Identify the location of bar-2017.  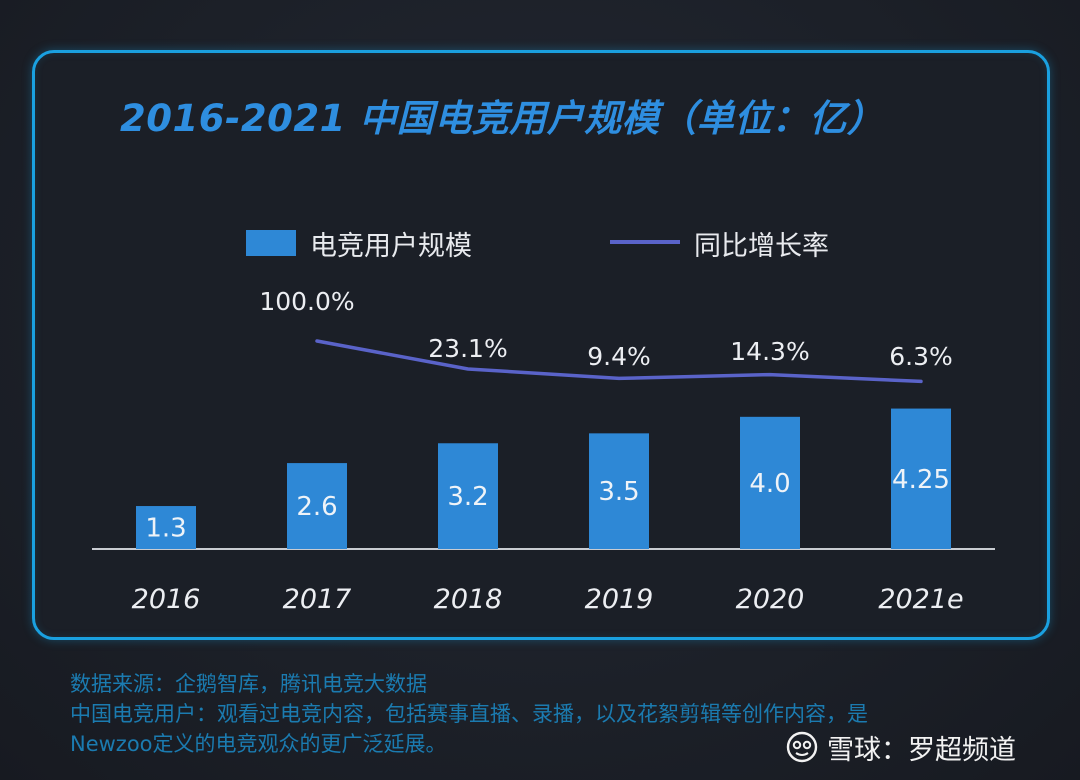
(317, 506).